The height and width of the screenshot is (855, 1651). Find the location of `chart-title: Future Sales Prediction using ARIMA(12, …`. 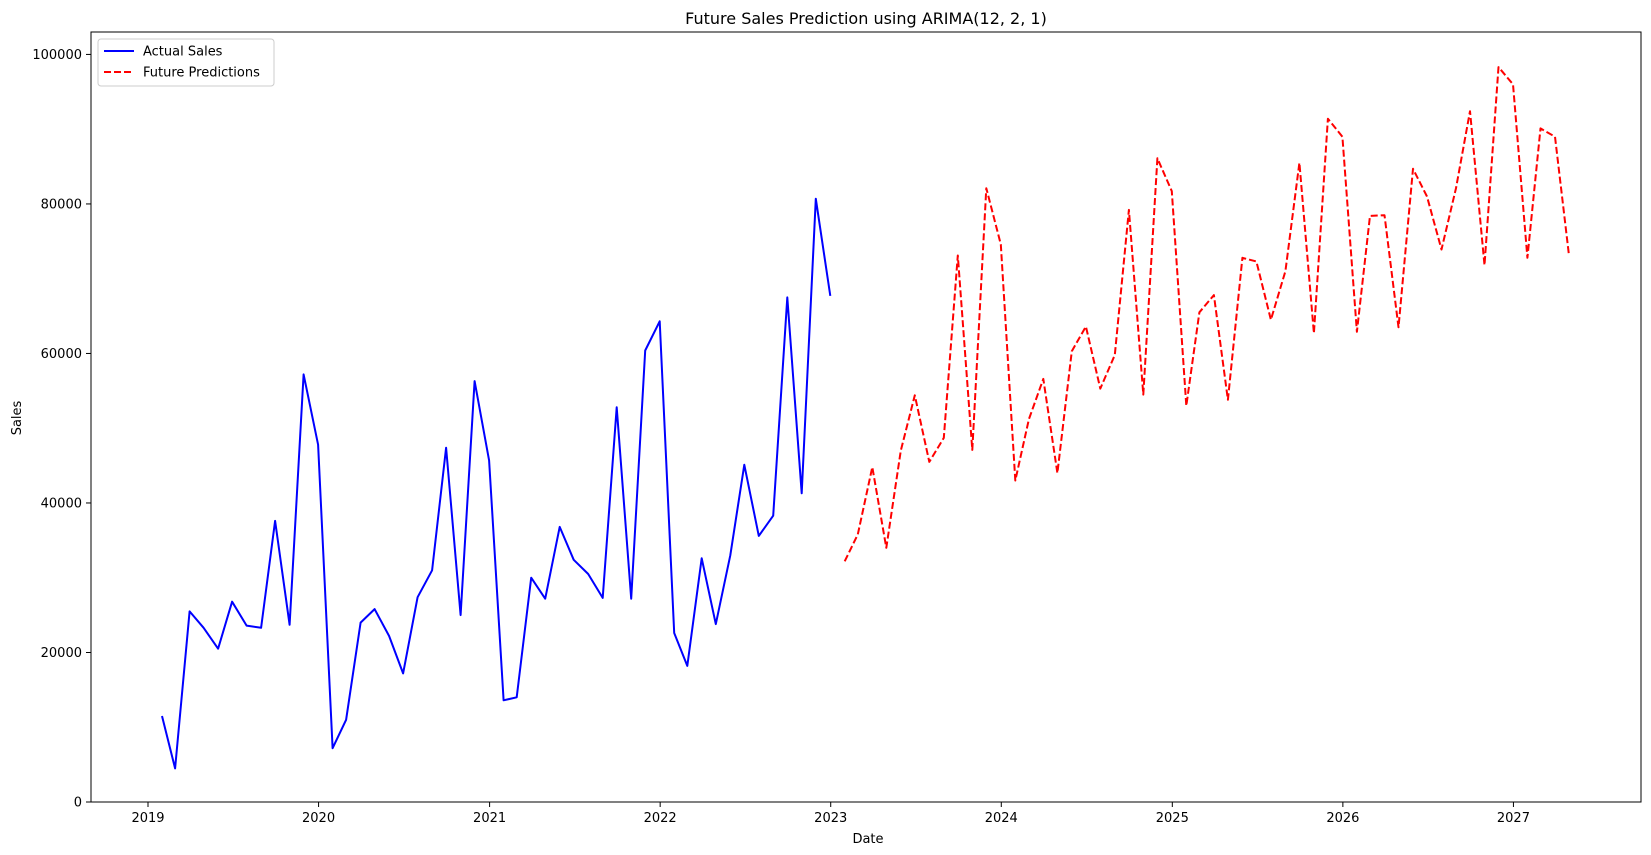

chart-title: Future Sales Prediction using ARIMA(12, … is located at coordinates (866, 18).